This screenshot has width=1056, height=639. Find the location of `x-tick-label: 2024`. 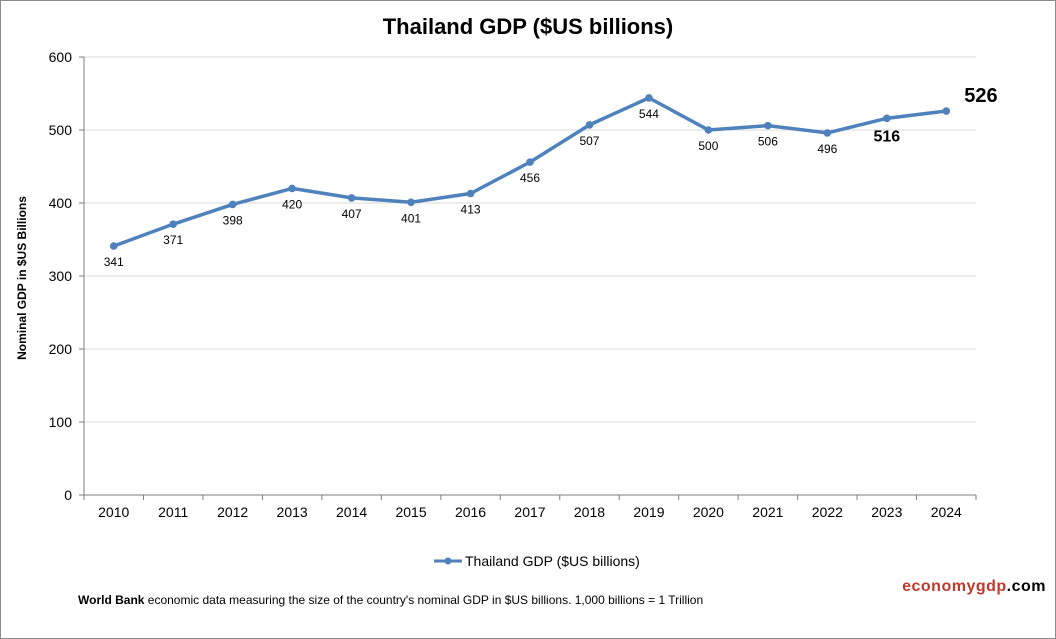

x-tick-label: 2024 is located at coordinates (946, 512).